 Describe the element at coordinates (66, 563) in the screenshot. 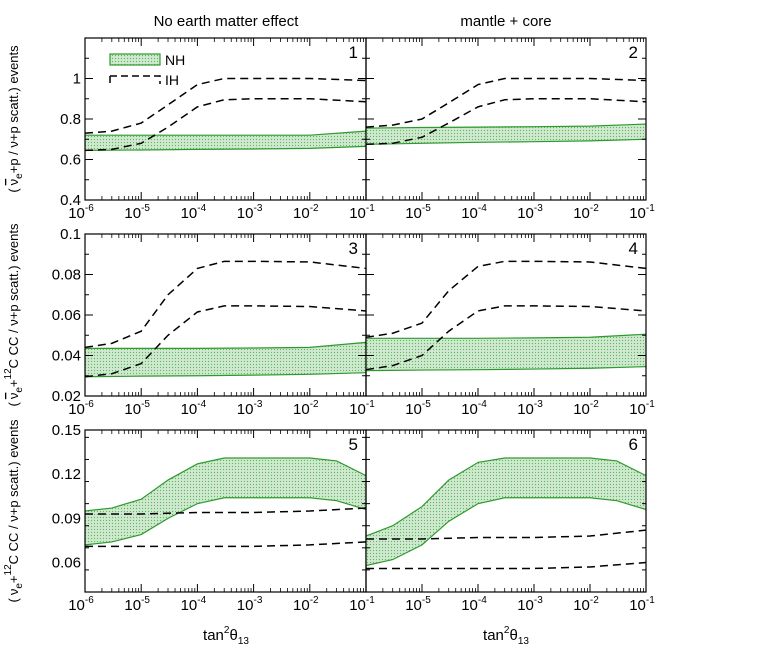

I see `y-tick-label: 0.06` at that location.